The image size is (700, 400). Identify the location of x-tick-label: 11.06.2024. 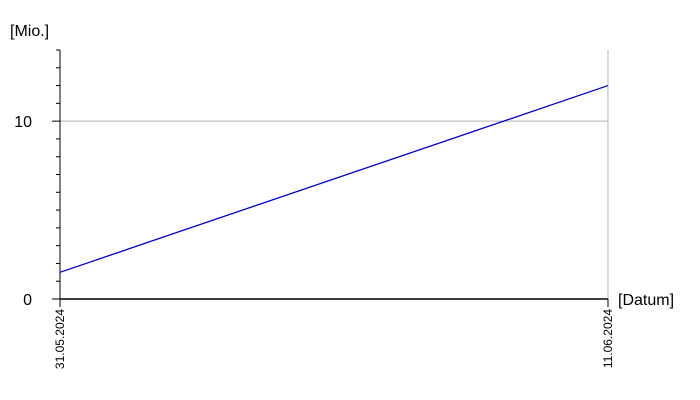
(608, 338).